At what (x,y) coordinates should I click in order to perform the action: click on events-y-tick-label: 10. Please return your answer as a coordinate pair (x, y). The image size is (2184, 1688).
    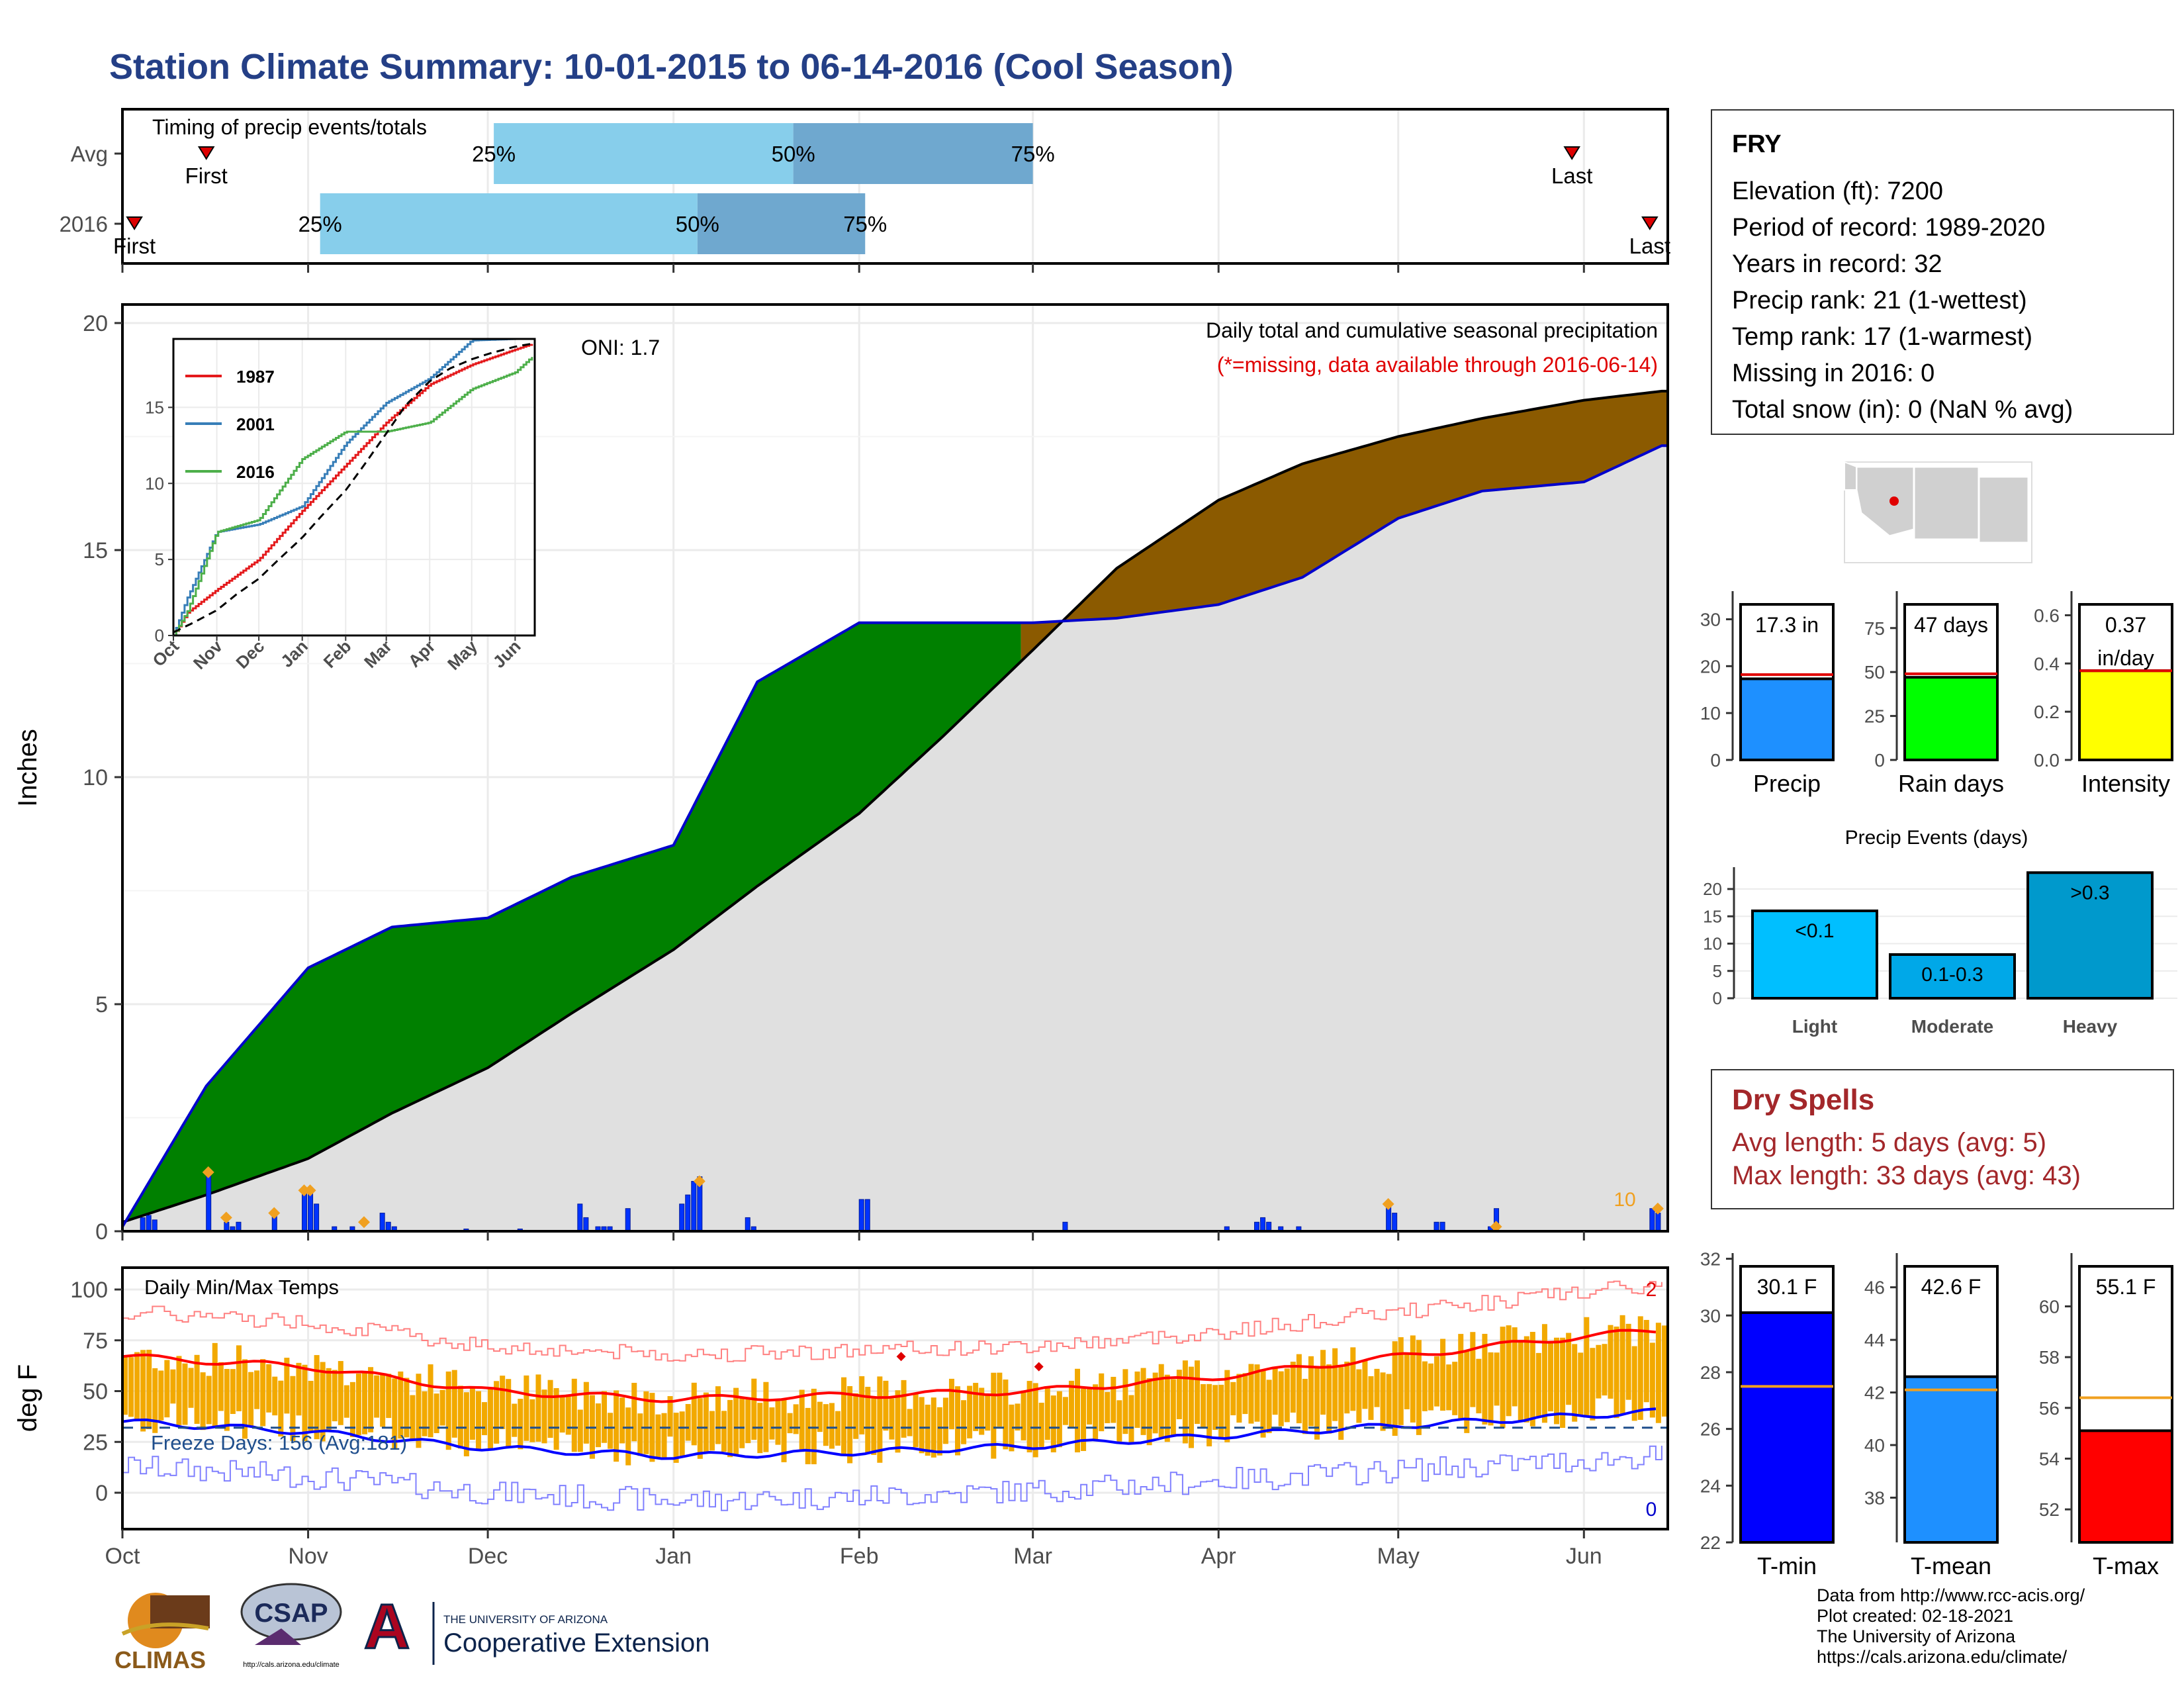
    Looking at the image, I should click on (1712, 944).